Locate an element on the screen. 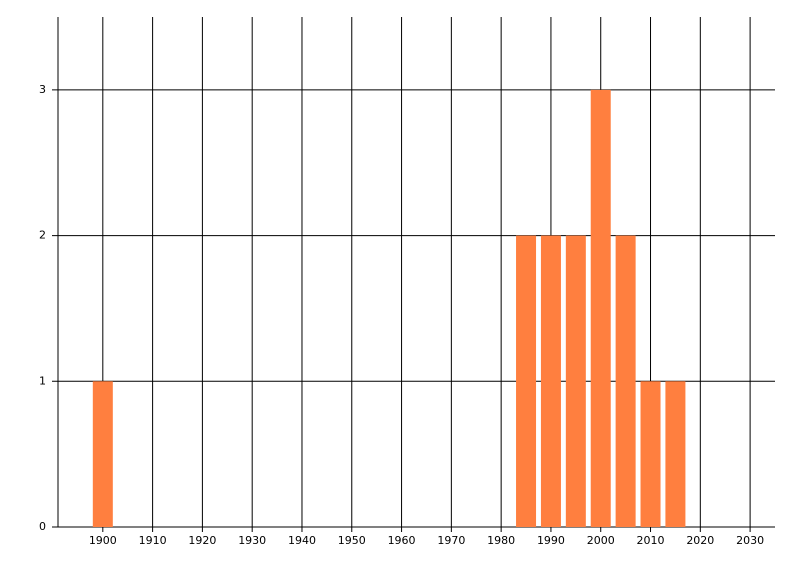  x-tick-label: 1950 is located at coordinates (352, 540).